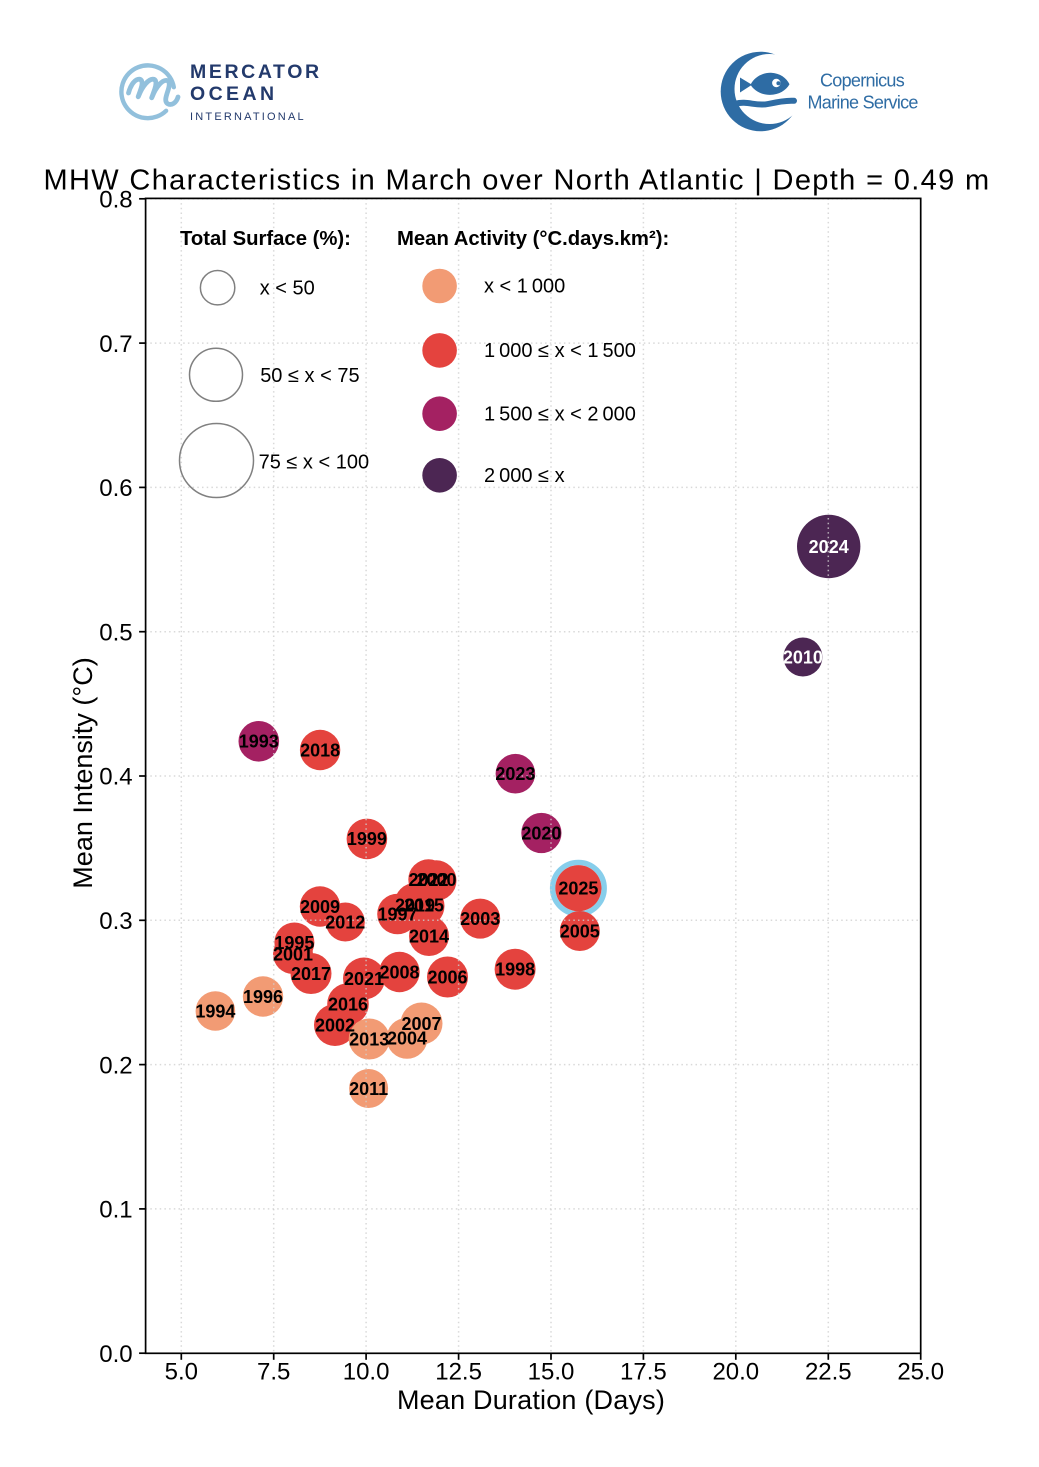 Image resolution: width=1039 pixels, height=1467 pixels. Describe the element at coordinates (524, 476) in the screenshot. I see `svg-text: 2 000 ≤ x` at that location.